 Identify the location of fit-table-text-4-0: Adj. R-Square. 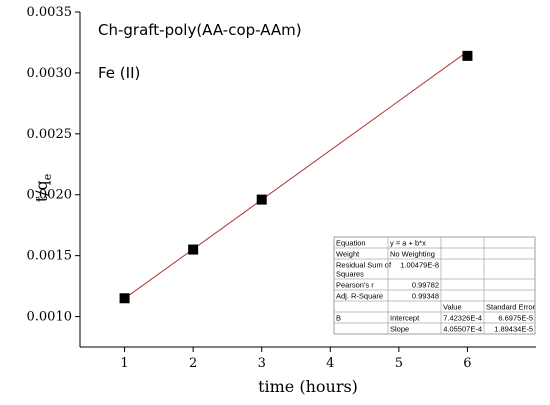
(359, 296).